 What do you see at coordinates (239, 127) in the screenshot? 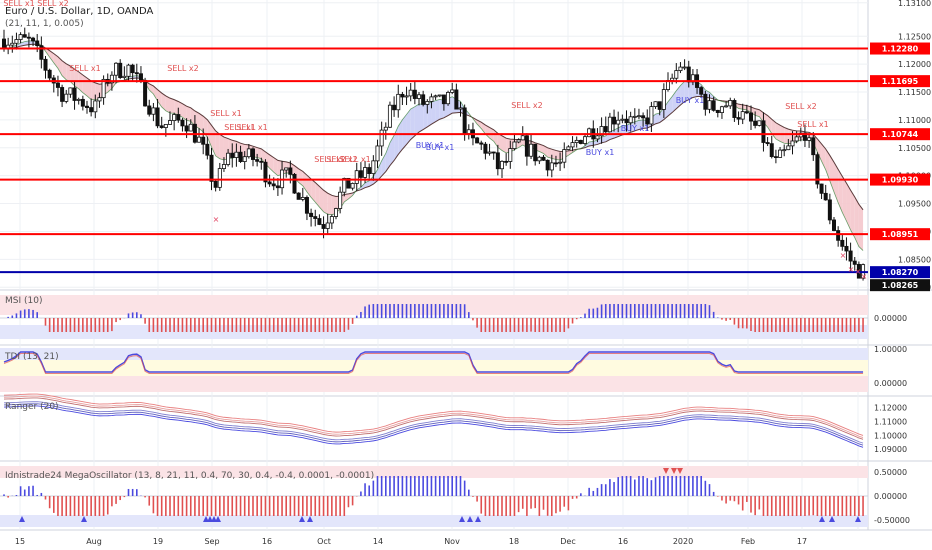
I see `sell-signal-label: SELL x1` at bounding box center [239, 127].